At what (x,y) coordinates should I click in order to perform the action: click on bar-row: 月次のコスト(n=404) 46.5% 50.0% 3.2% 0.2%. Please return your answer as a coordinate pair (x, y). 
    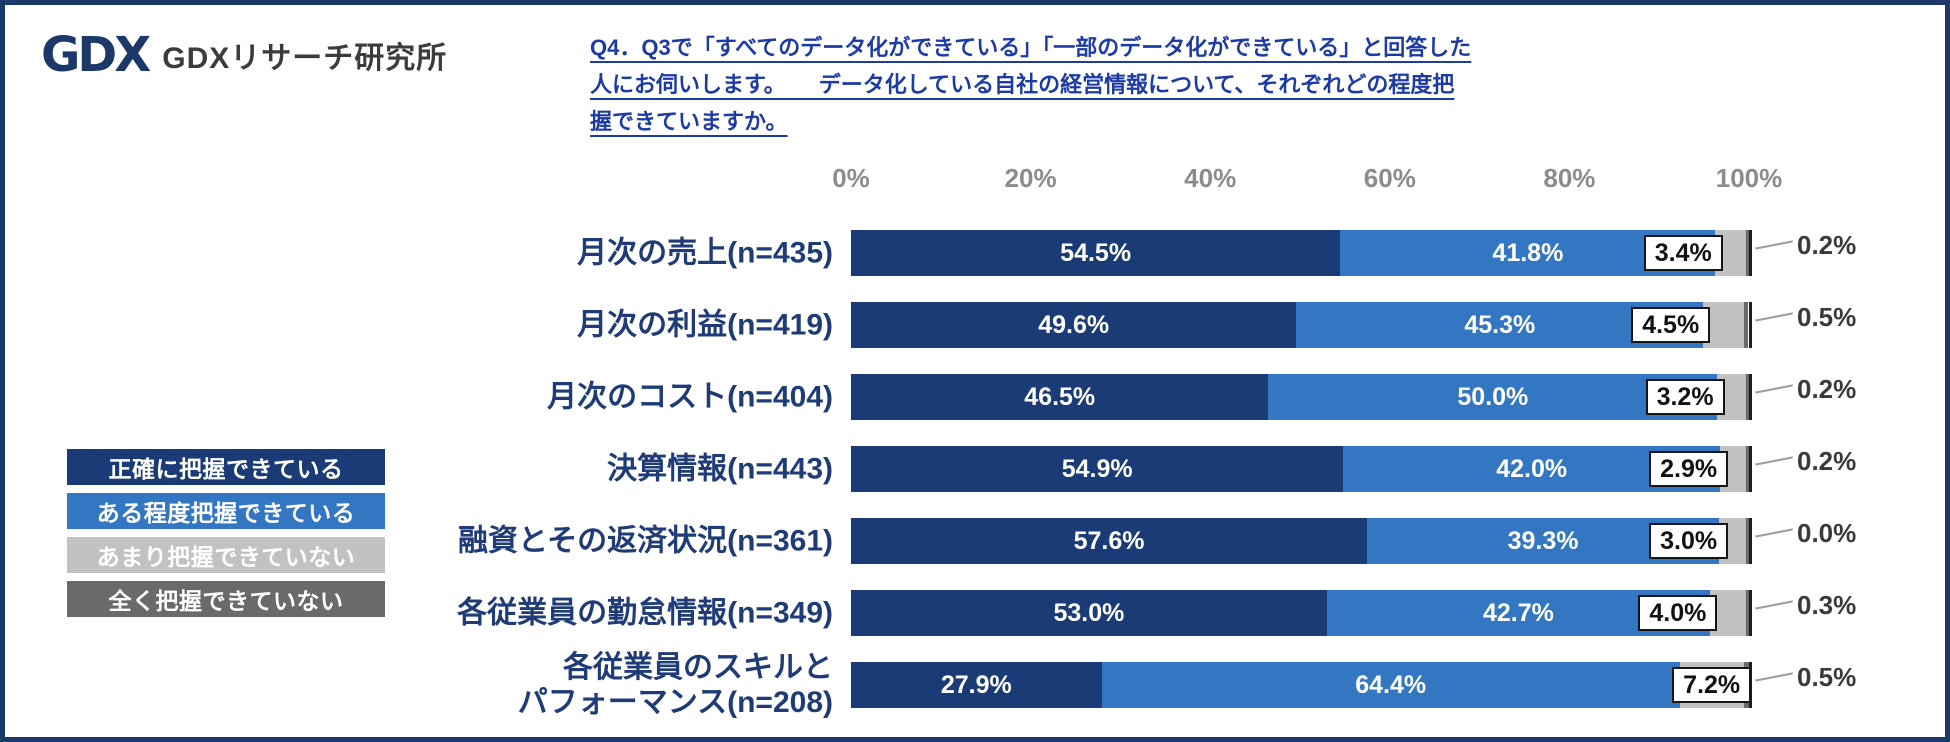
    Looking at the image, I should click on (975, 397).